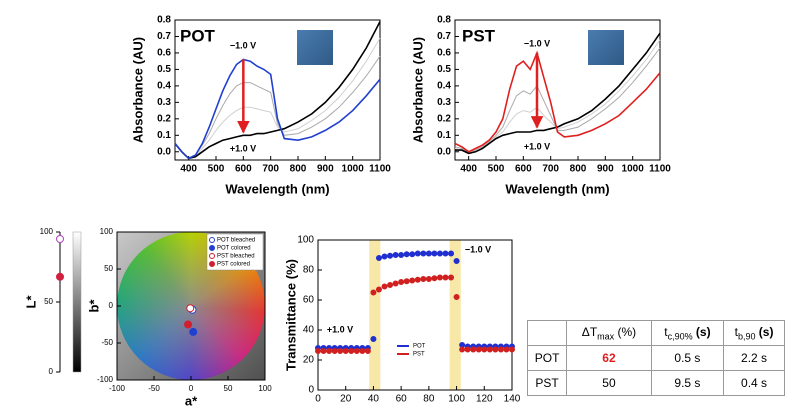 The width and height of the screenshot is (792, 413). Describe the element at coordinates (105, 379) in the screenshot. I see `y-tick-label: -100` at that location.